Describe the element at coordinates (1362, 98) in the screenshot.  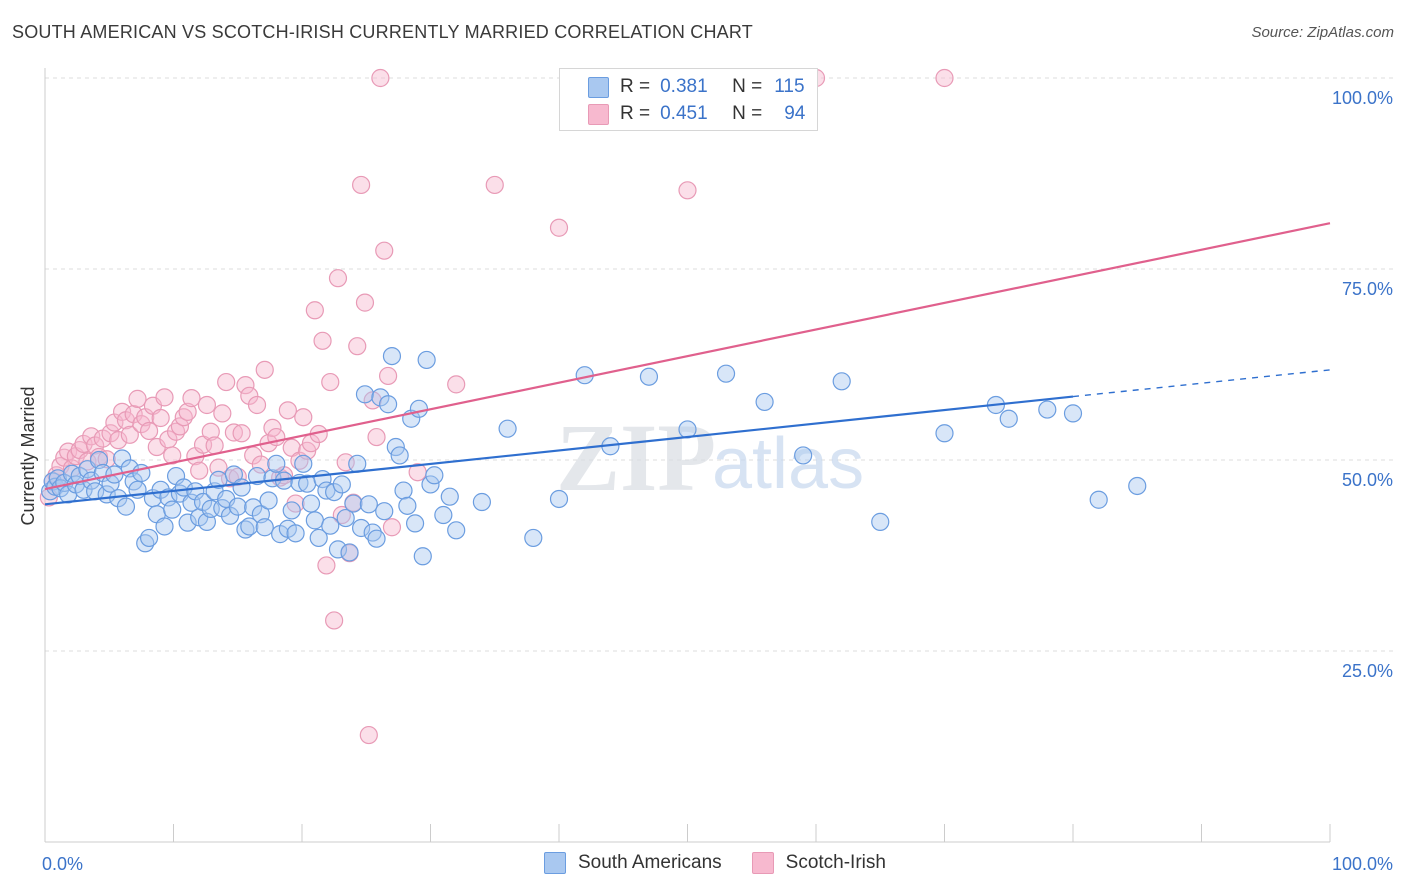
I see `y-tick-label: 100.0%` at that location.